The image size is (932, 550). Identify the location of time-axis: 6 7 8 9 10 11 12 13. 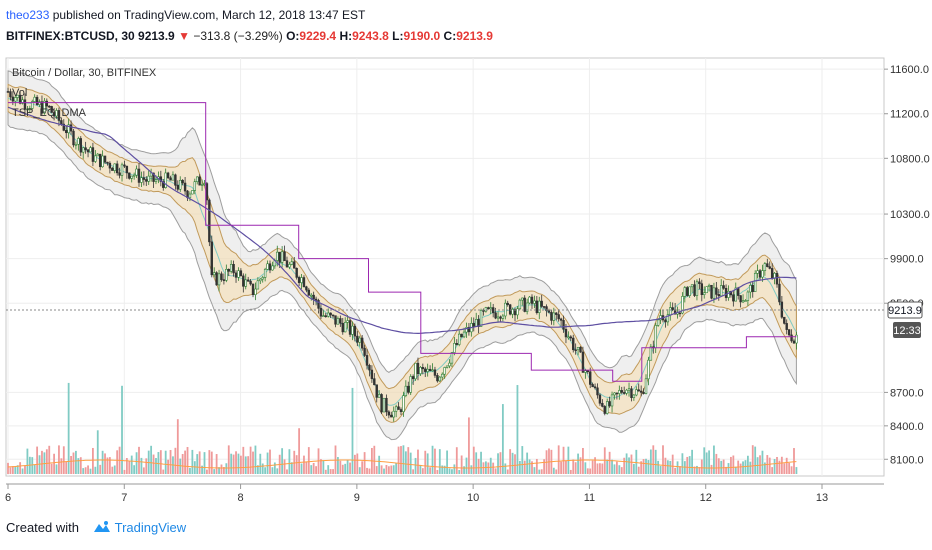
(416, 494).